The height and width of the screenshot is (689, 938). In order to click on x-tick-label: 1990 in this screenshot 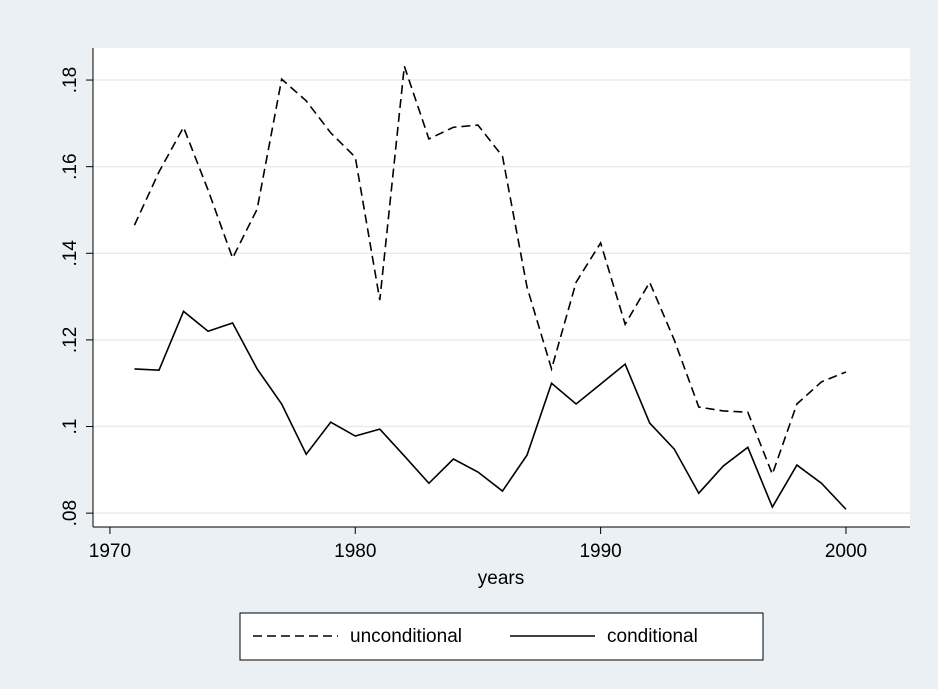, I will do `click(600, 551)`.